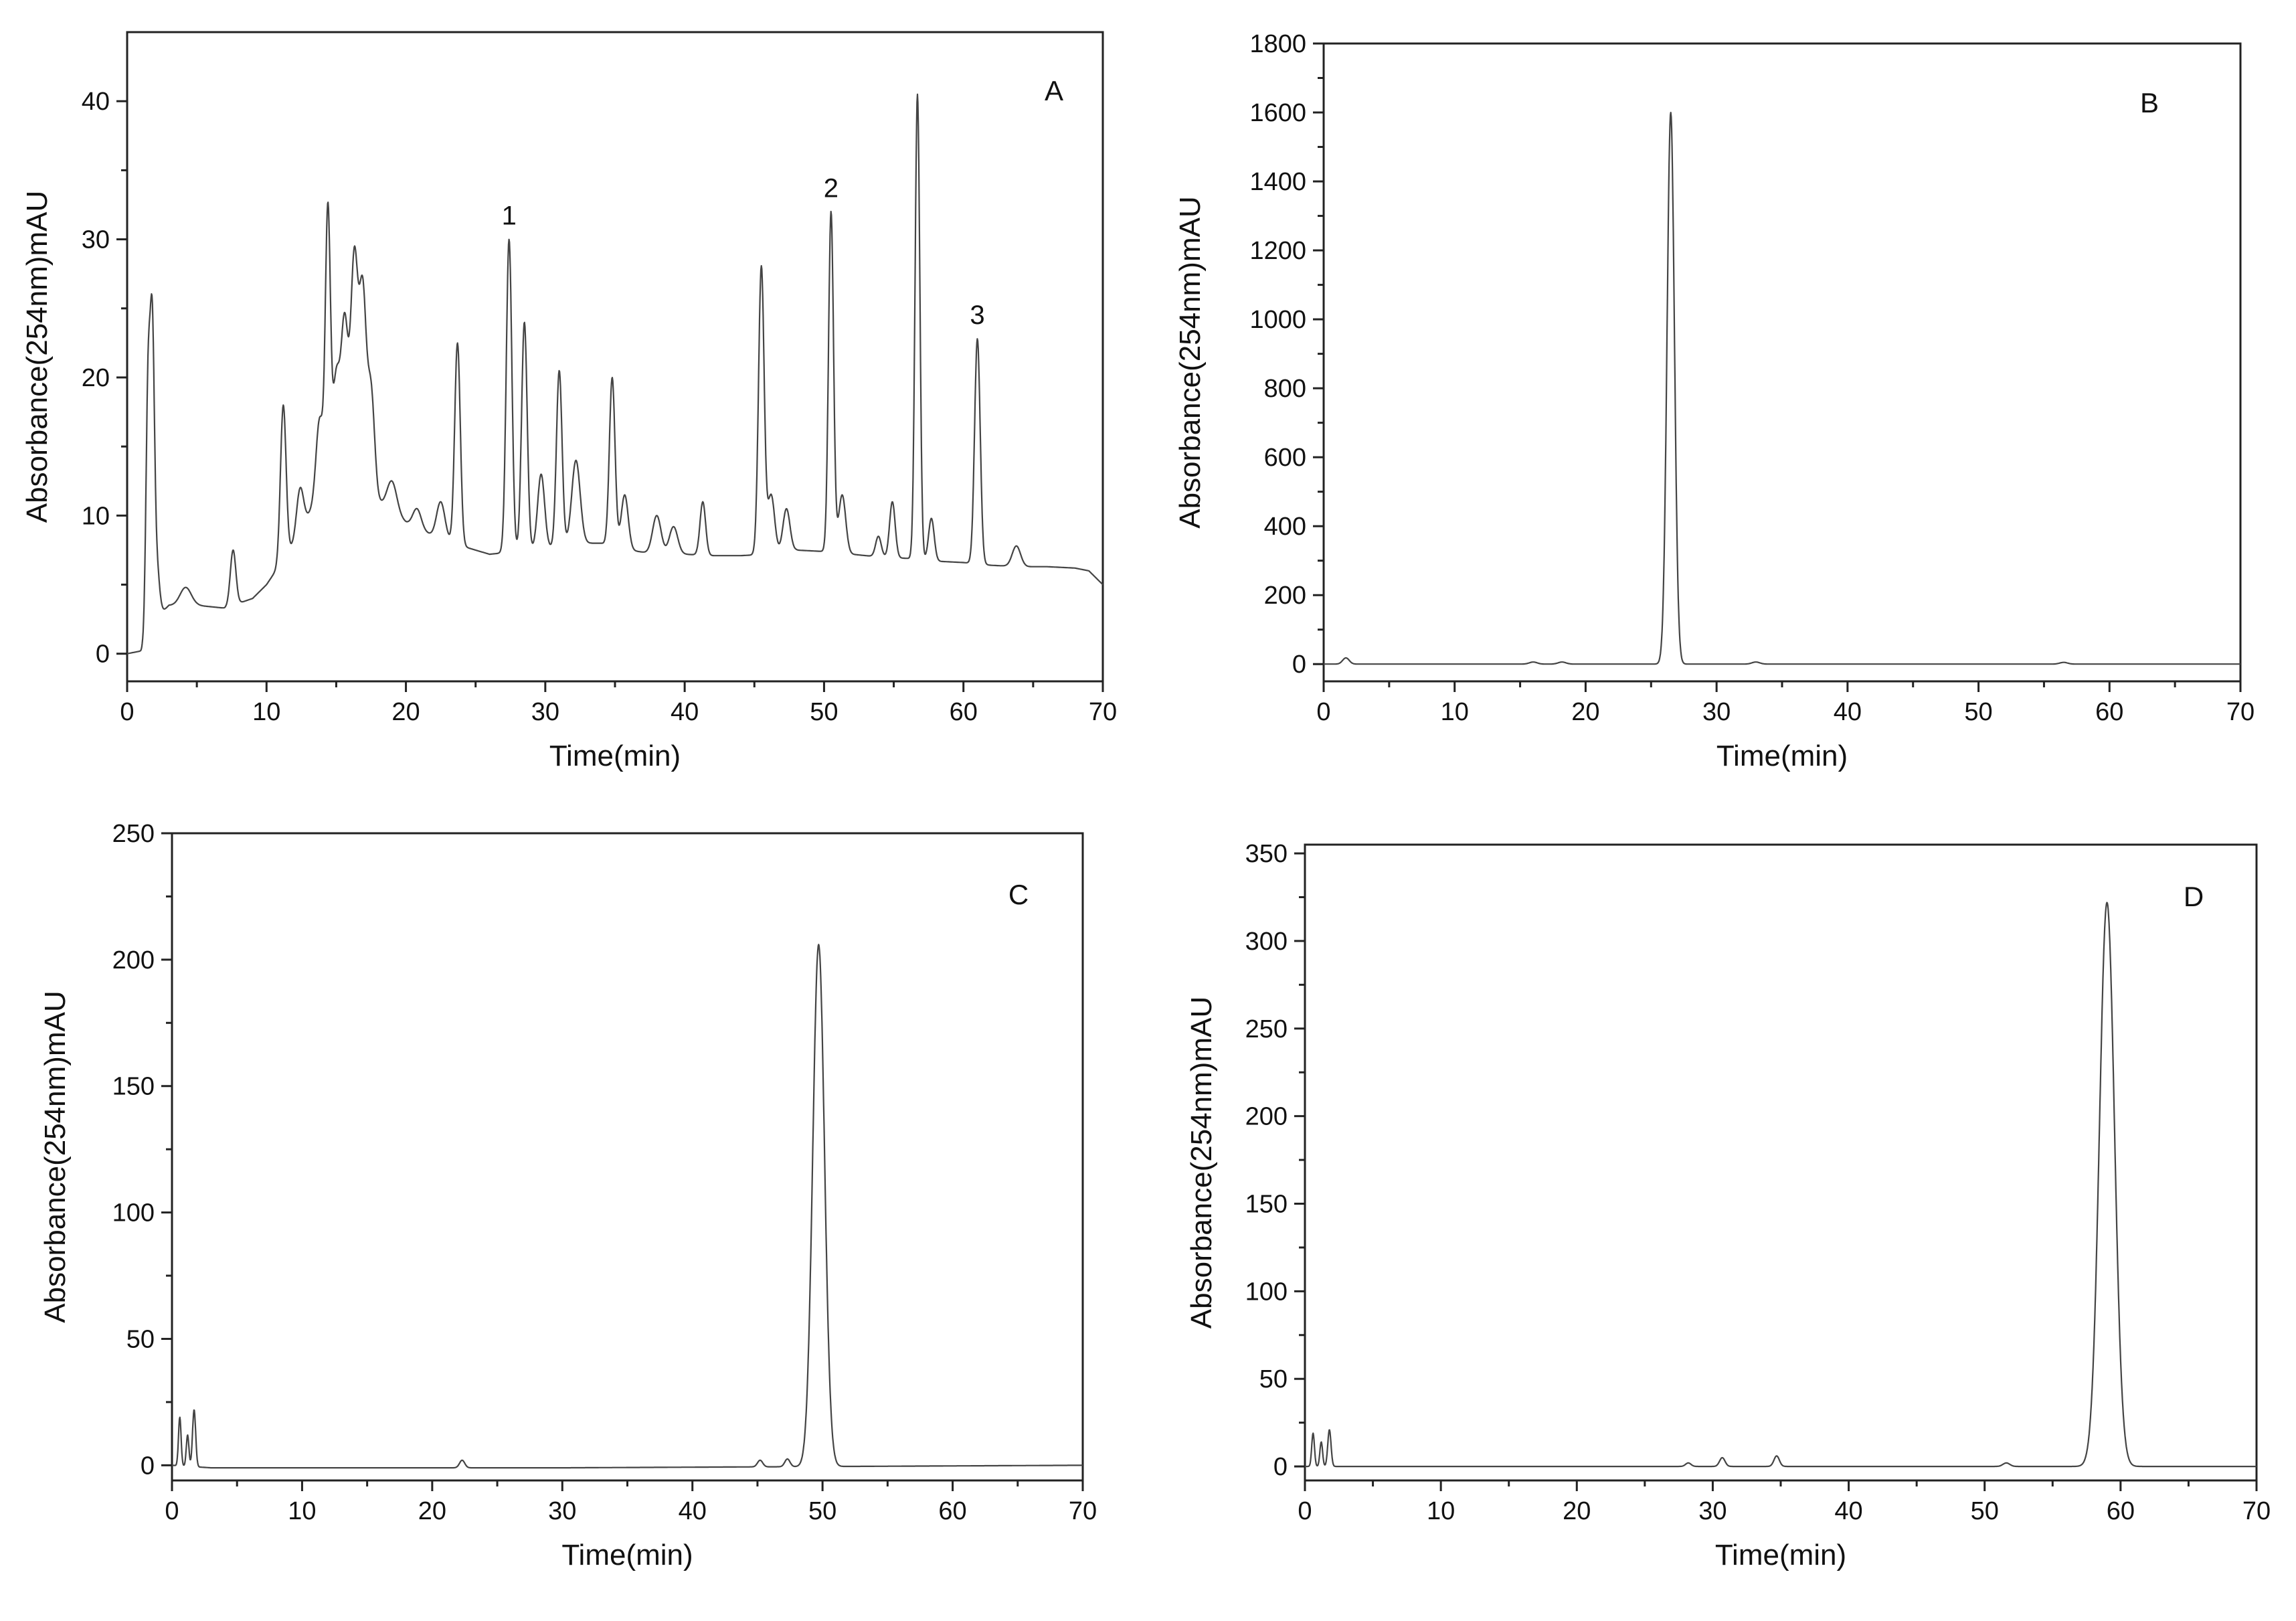 This screenshot has height=1621, width=2296. I want to click on y-tick-label: 1400, so click(1278, 182).